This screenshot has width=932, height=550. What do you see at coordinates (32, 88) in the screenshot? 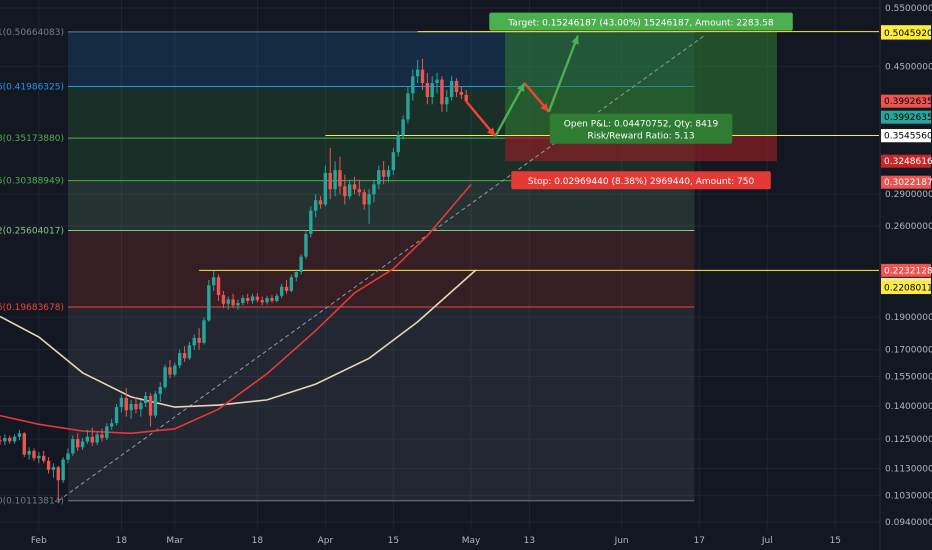
I see `fib-level-label: 0.786(0.41986325)` at bounding box center [32, 88].